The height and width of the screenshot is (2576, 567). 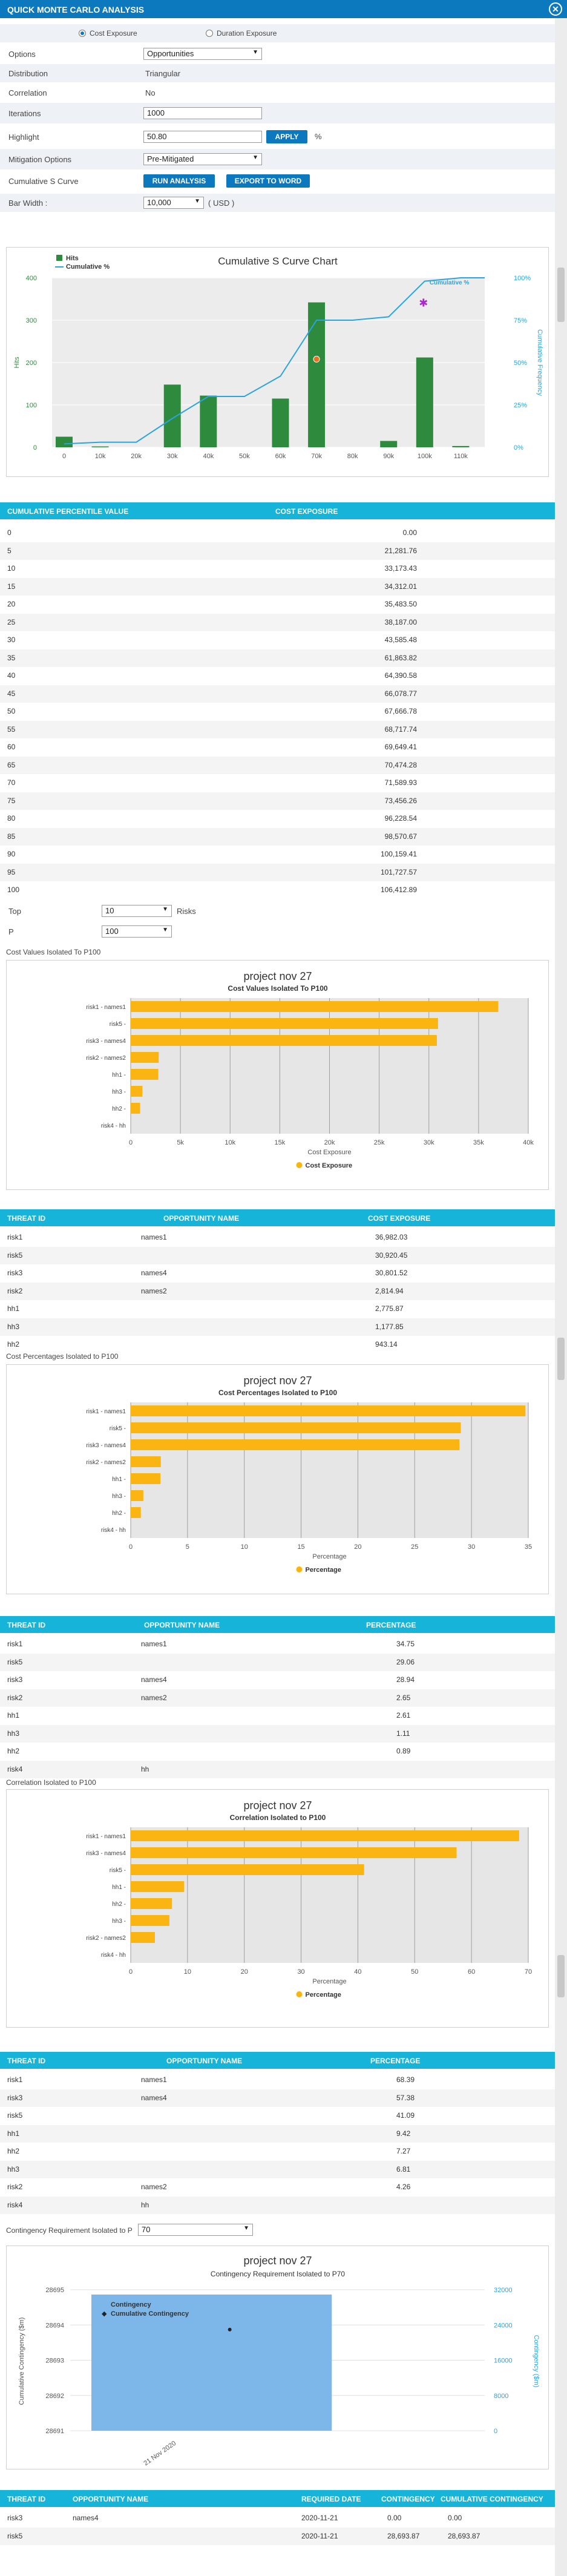 What do you see at coordinates (528, 1547) in the screenshot?
I see `x-tick-label: 35` at bounding box center [528, 1547].